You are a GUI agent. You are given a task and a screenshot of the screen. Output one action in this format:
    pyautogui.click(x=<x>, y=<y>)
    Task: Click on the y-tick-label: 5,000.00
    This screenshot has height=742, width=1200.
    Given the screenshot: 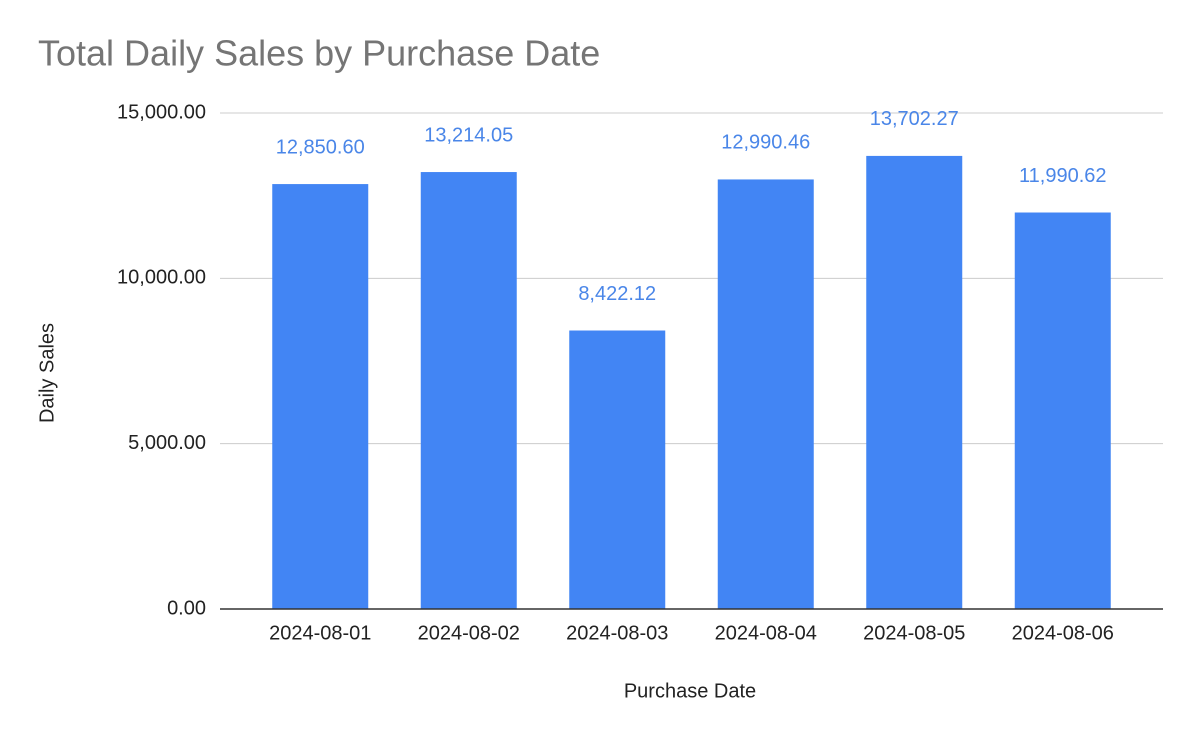 What is the action you would take?
    pyautogui.click(x=167, y=443)
    